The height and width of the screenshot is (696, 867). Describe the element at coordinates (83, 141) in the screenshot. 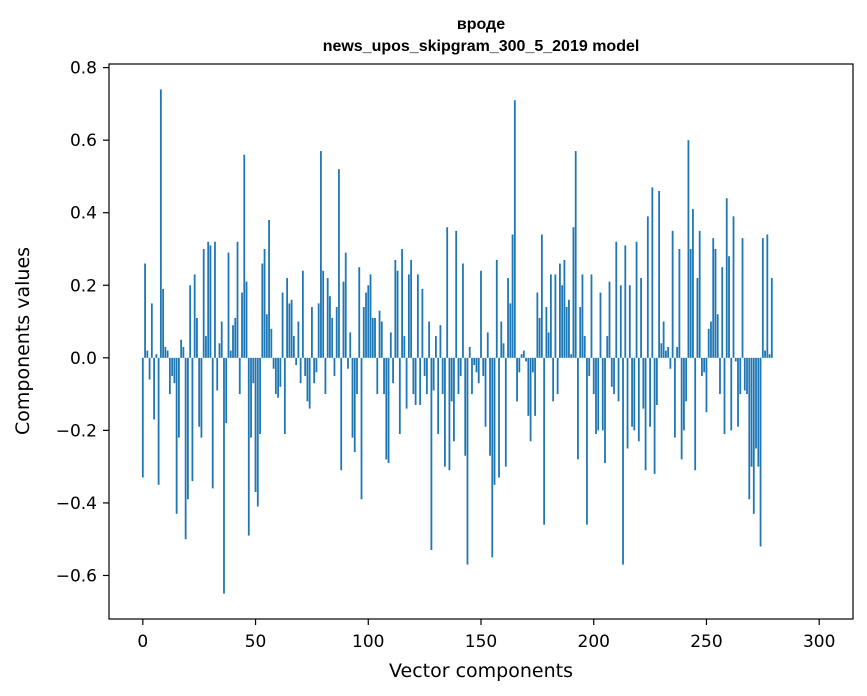

I see `y-tick-label: 0.6` at that location.